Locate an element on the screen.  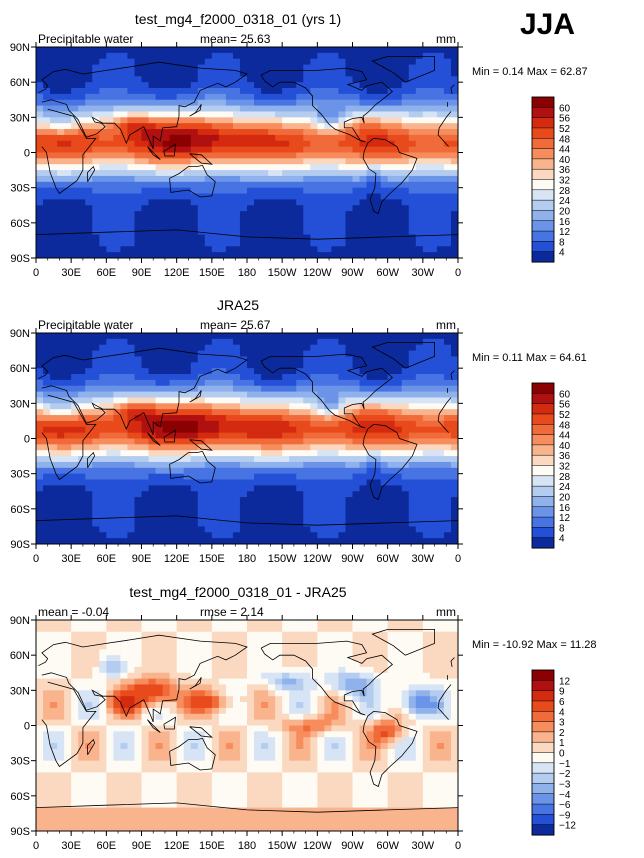
x-tick-label: 120E is located at coordinates (177, 273).